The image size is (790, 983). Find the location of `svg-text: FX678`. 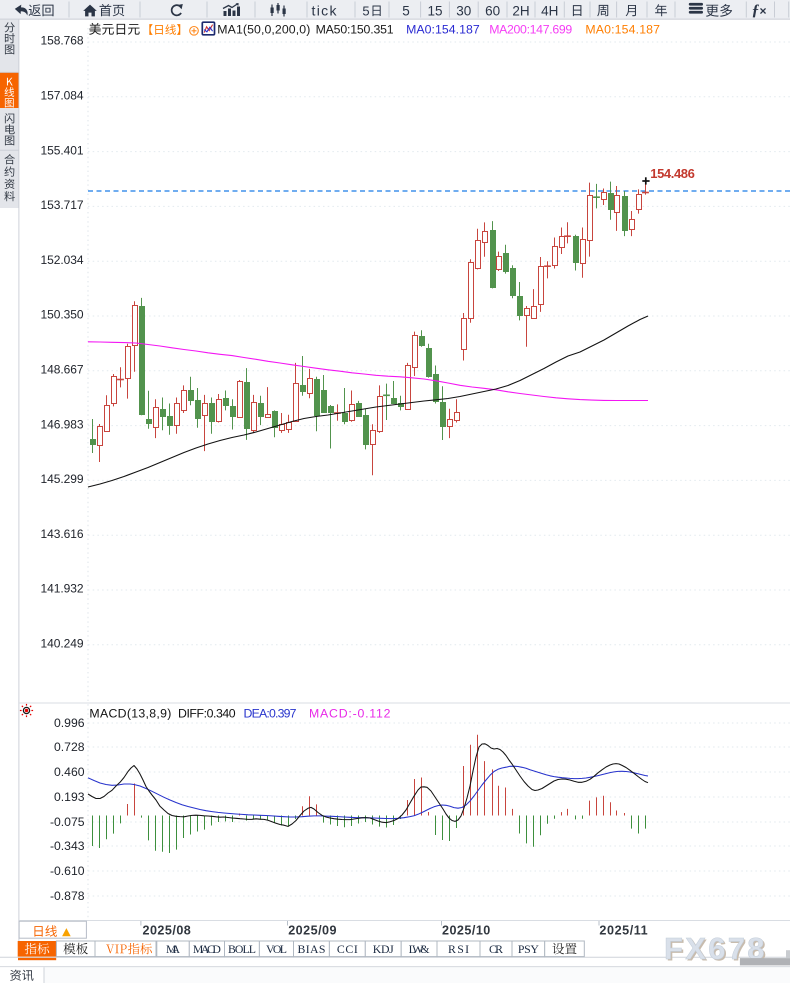

svg-text: FX678 is located at coordinates (716, 948).